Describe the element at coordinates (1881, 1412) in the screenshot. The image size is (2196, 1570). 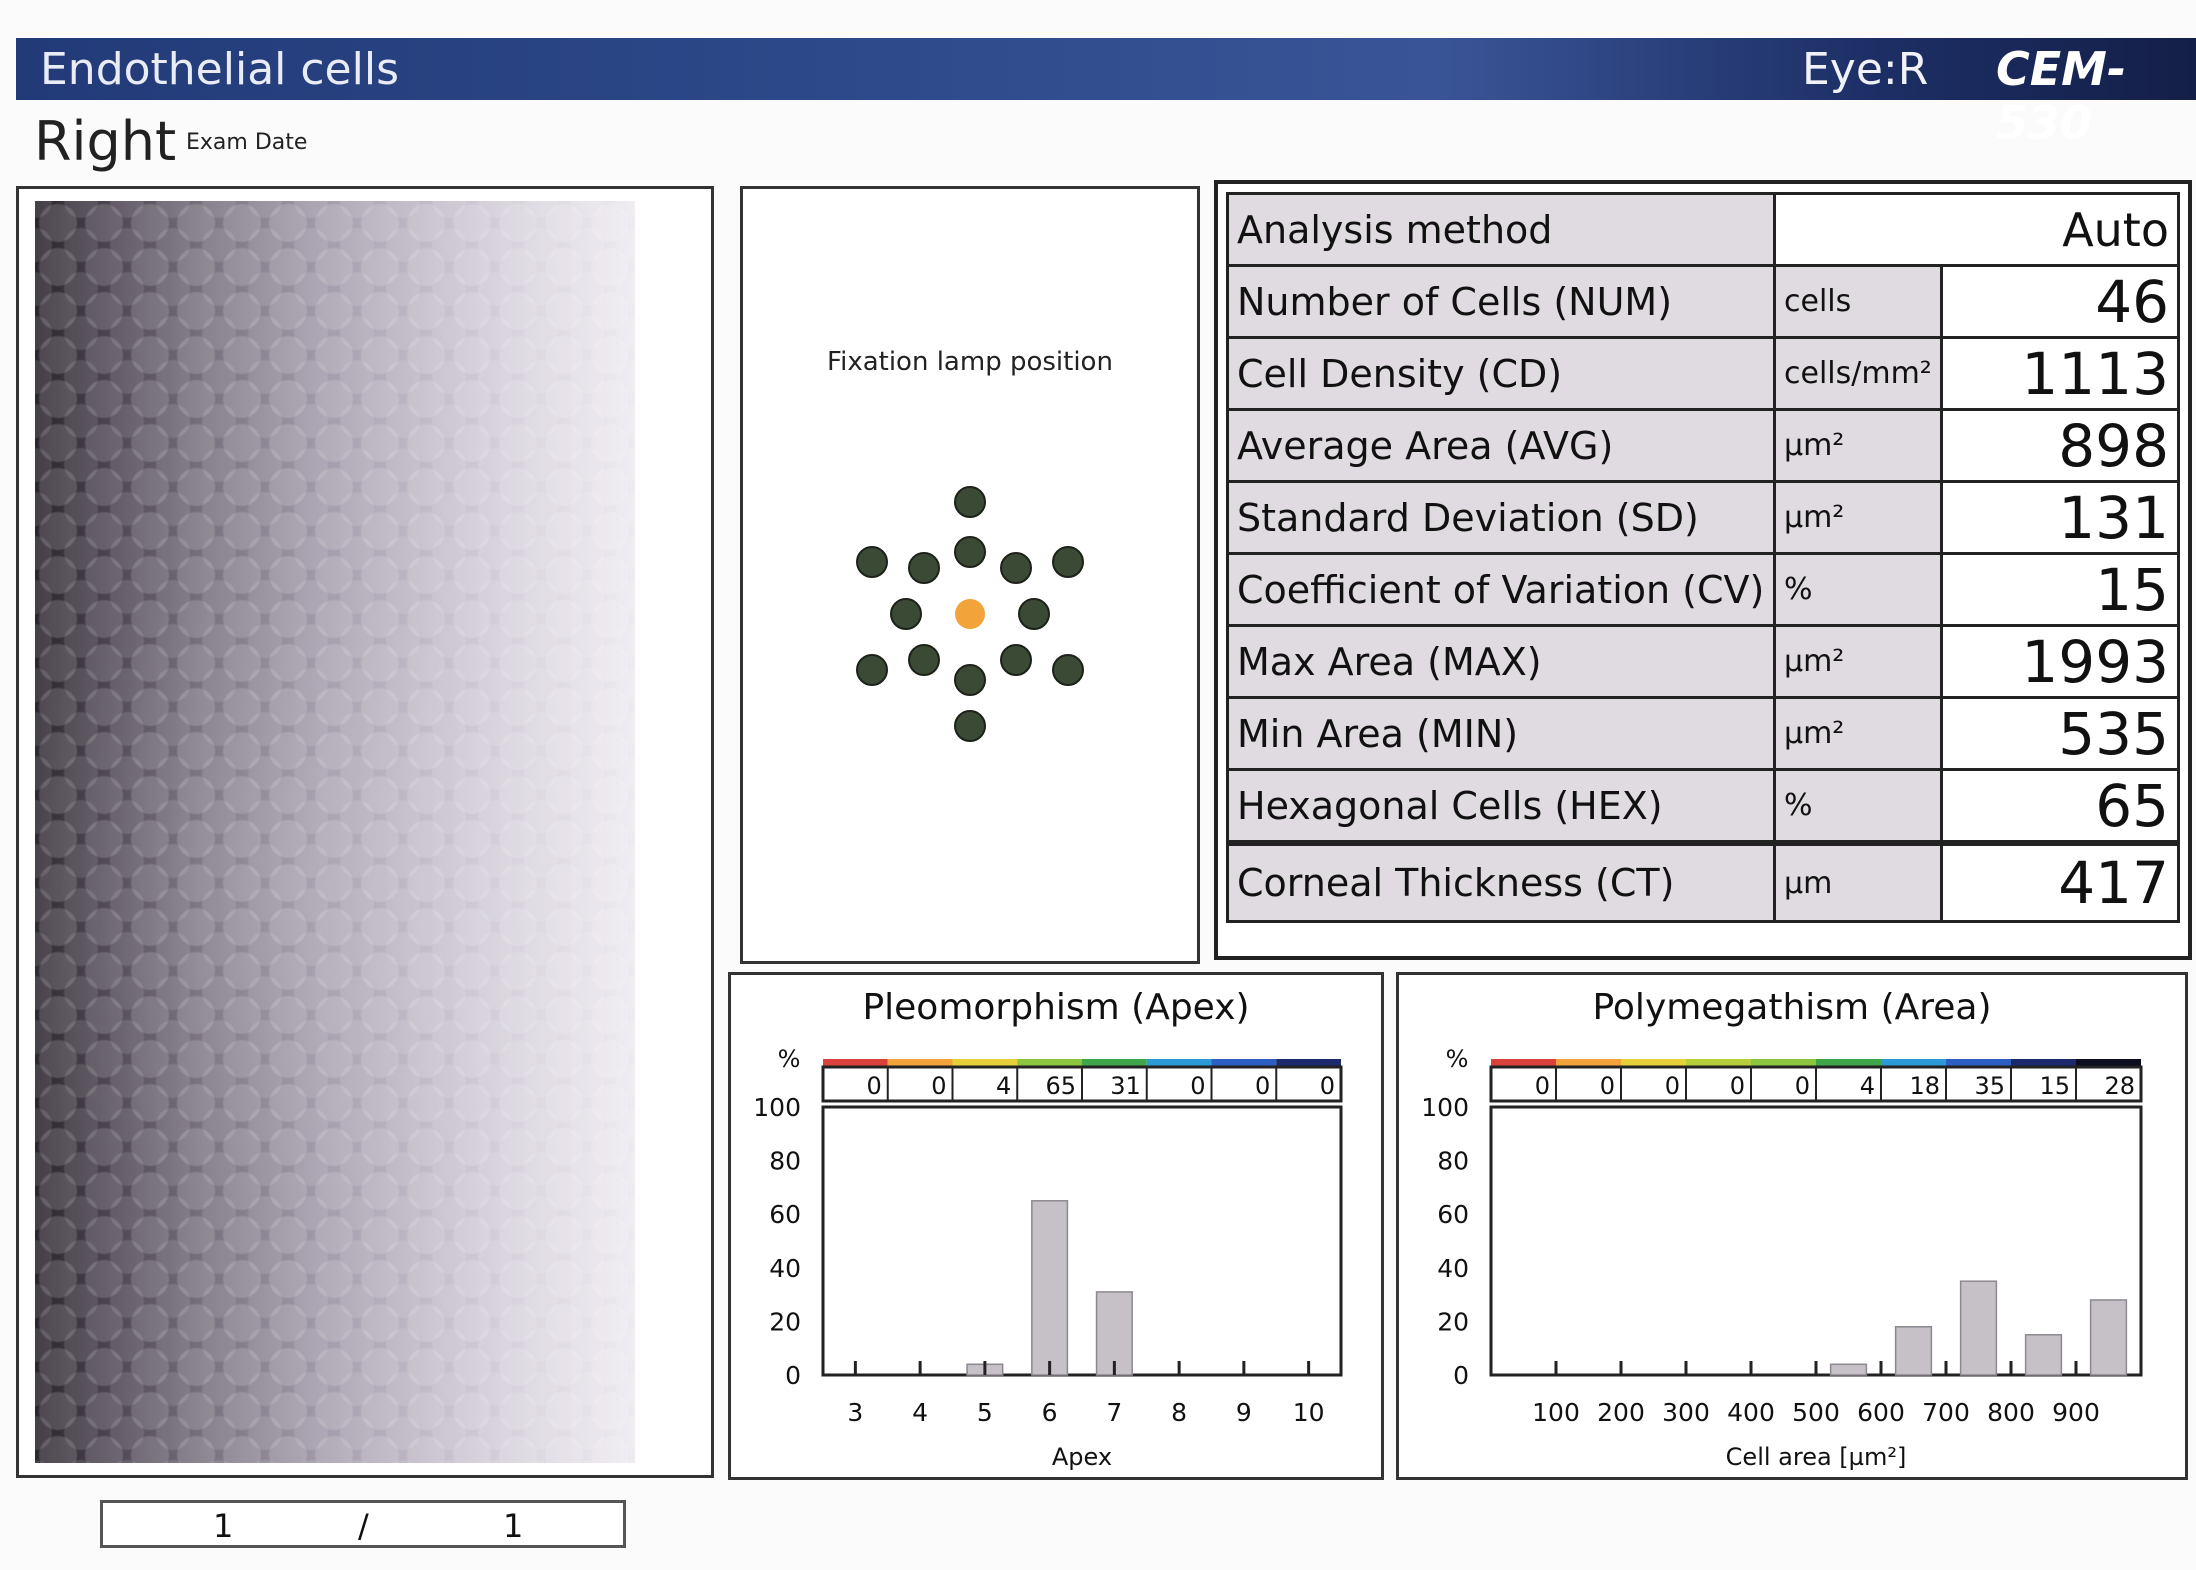
I see `x-tick-label: 600` at that location.